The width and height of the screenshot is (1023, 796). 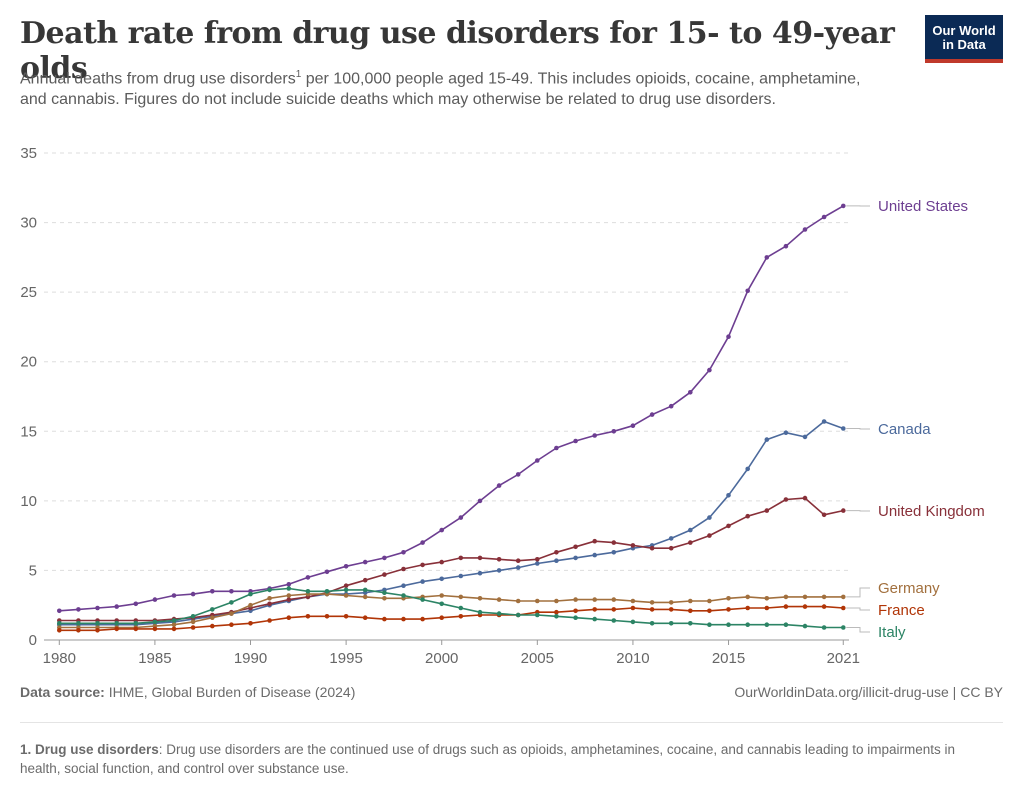 What do you see at coordinates (964, 30) in the screenshot?
I see `logo-line-1: Our World` at bounding box center [964, 30].